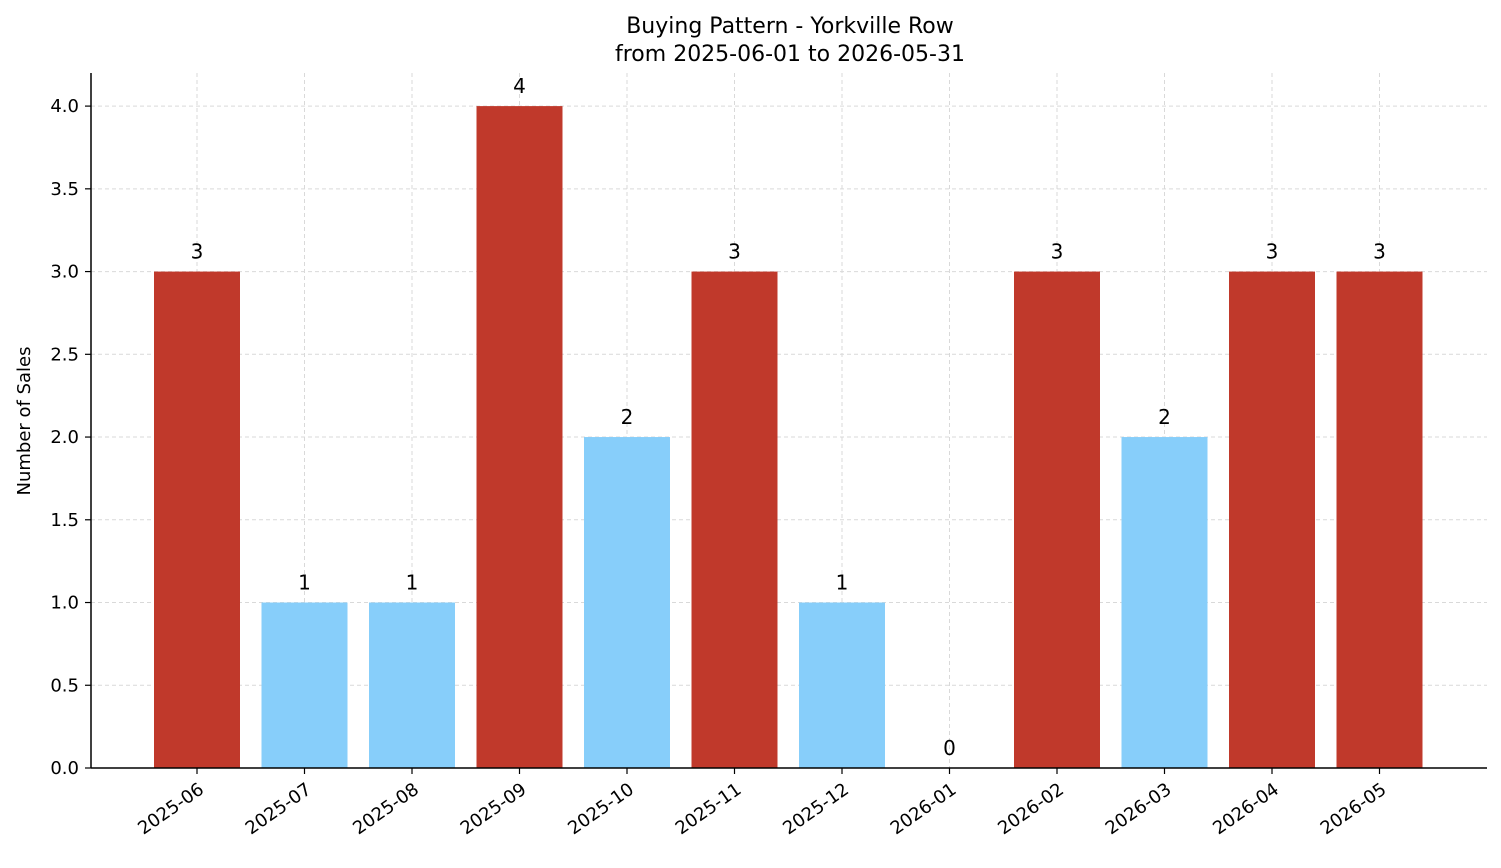 Image resolution: width=1501 pixels, height=868 pixels. Describe the element at coordinates (64, 272) in the screenshot. I see `y-tick-label: 3.0` at that location.